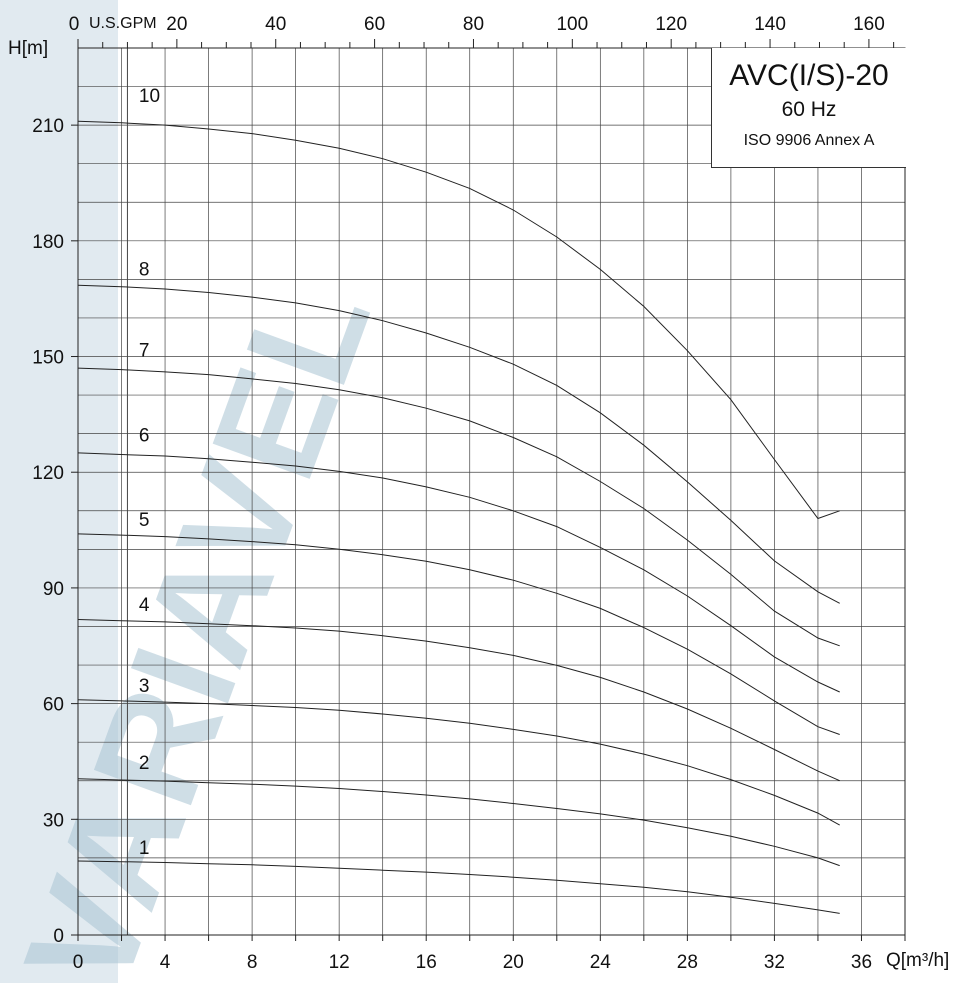  What do you see at coordinates (144, 686) in the screenshot?
I see `curve-label-3: 3` at bounding box center [144, 686].